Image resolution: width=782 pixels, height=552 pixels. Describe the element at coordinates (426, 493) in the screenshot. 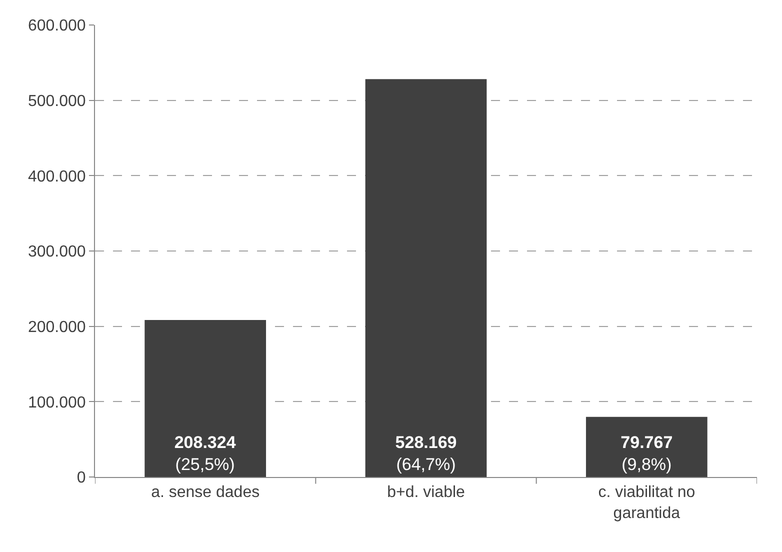

I see `x-tick-label: b+d. viable` at that location.